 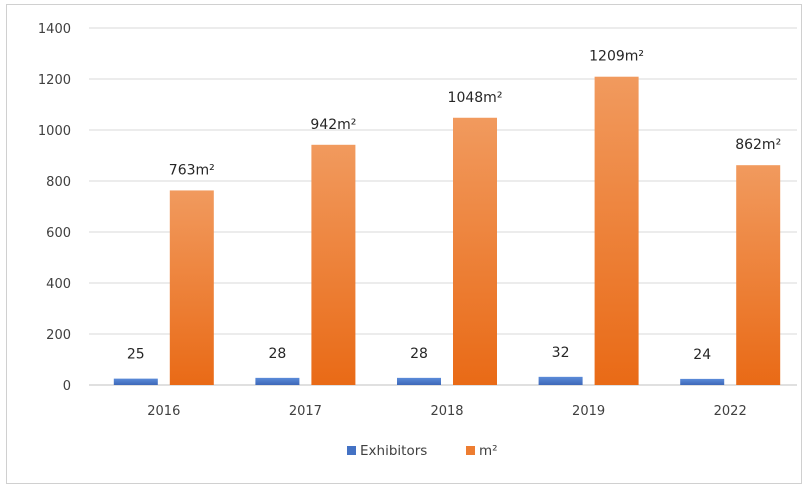 What do you see at coordinates (488, 451) in the screenshot?
I see `legend-label: m²` at bounding box center [488, 451].